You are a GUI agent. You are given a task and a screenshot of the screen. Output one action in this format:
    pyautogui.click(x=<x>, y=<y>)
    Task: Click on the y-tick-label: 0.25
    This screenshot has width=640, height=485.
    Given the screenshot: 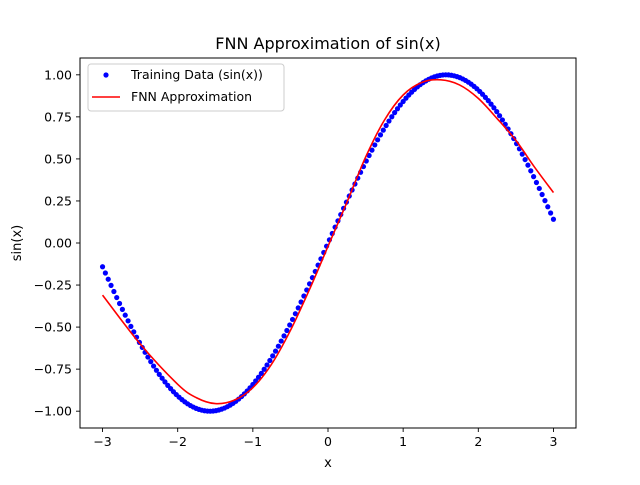 What is the action you would take?
    pyautogui.click(x=58, y=200)
    